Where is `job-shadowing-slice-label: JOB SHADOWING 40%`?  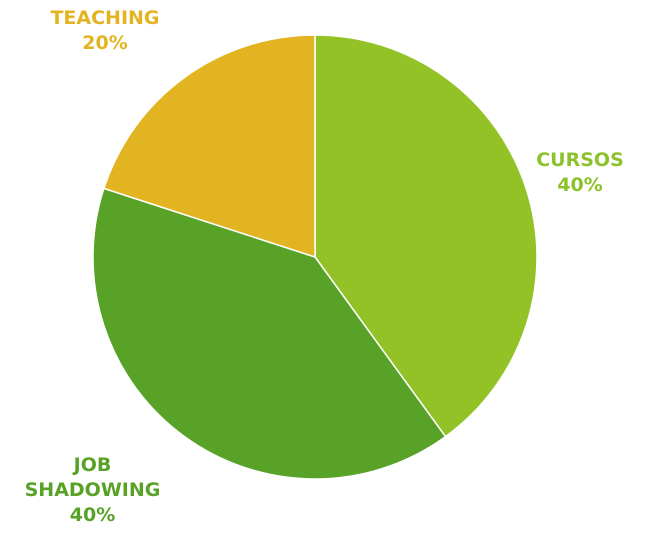 job-shadowing-slice-label: JOB SHADOWING 40% is located at coordinates (92, 490).